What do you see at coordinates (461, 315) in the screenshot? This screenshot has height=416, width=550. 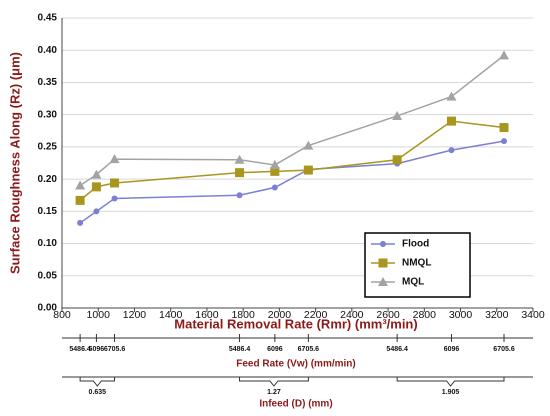 I see `x-tick-label: 3000` at bounding box center [461, 315].